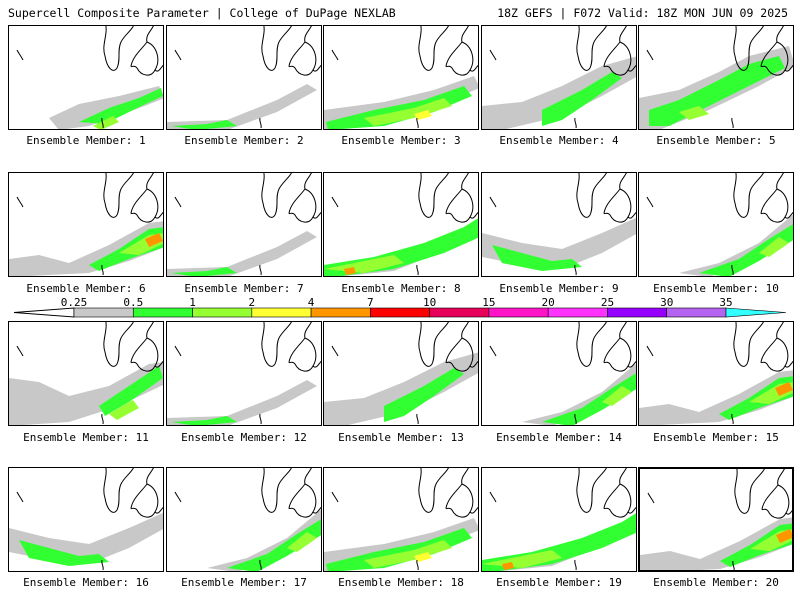 The height and width of the screenshot is (600, 800). Describe the element at coordinates (74, 302) in the screenshot. I see `colorbar-tick-label: 0.25` at that location.